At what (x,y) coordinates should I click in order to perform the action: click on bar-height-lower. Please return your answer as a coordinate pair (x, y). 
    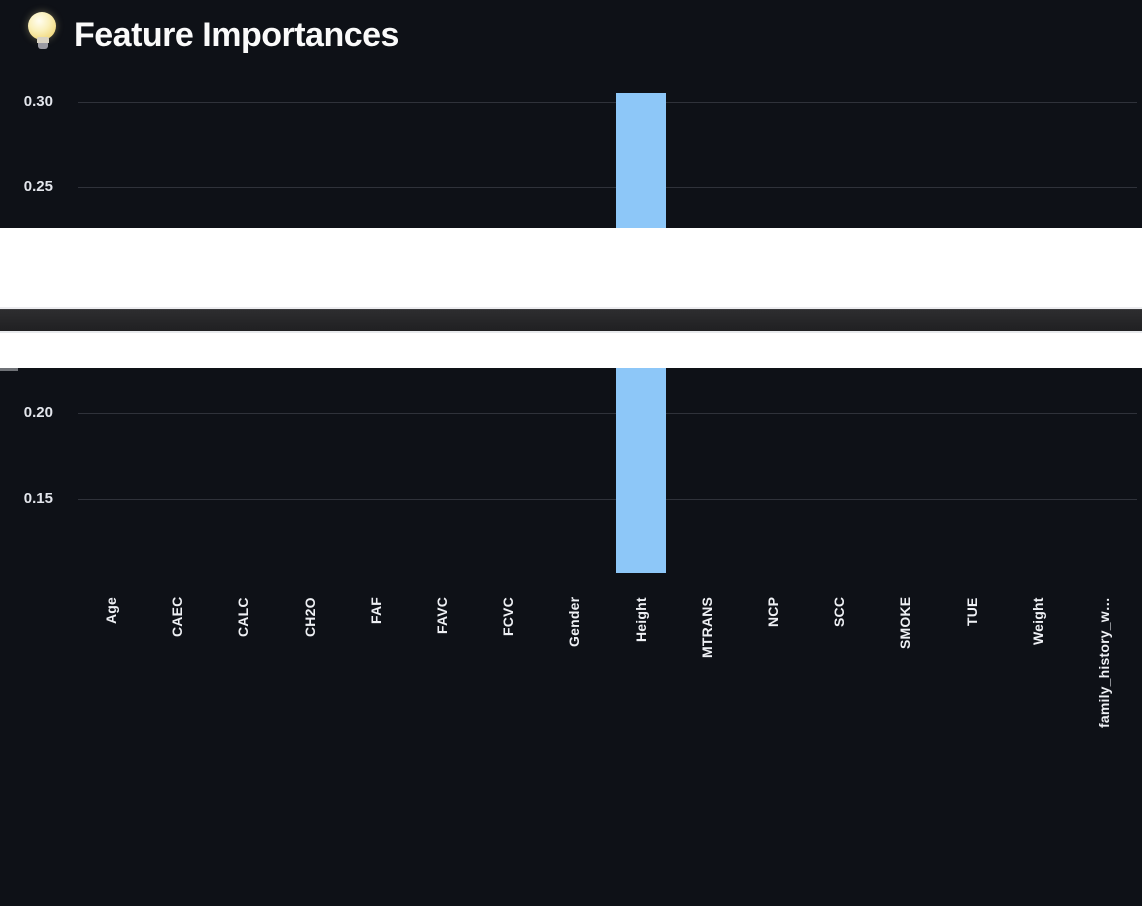
    Looking at the image, I should click on (641, 470).